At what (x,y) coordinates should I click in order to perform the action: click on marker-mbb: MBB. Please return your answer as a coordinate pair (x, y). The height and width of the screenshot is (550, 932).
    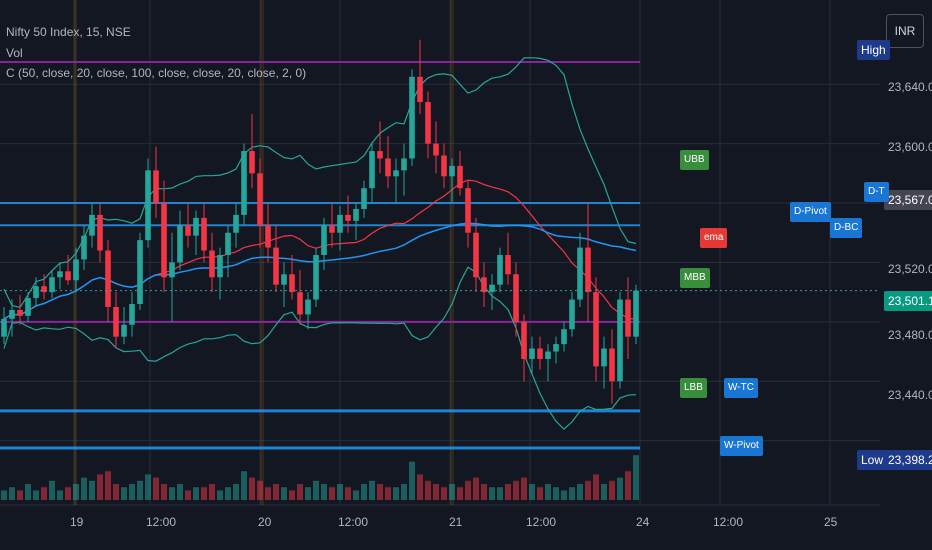
    Looking at the image, I should click on (695, 278).